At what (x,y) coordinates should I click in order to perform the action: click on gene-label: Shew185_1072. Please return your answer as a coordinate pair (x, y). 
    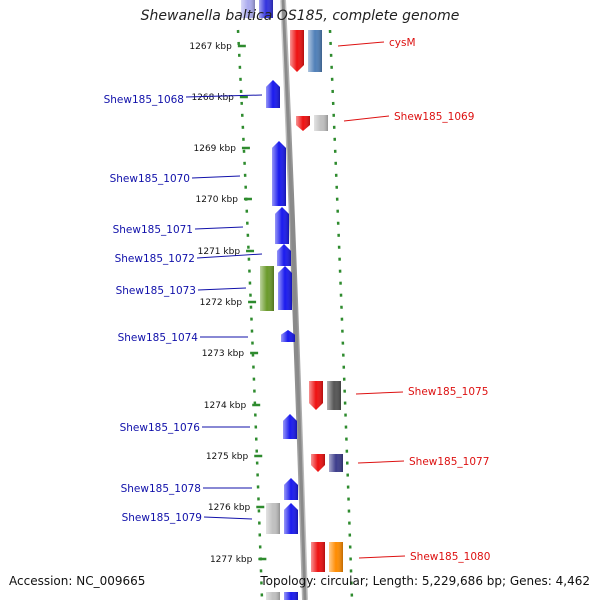
    Looking at the image, I should click on (155, 259).